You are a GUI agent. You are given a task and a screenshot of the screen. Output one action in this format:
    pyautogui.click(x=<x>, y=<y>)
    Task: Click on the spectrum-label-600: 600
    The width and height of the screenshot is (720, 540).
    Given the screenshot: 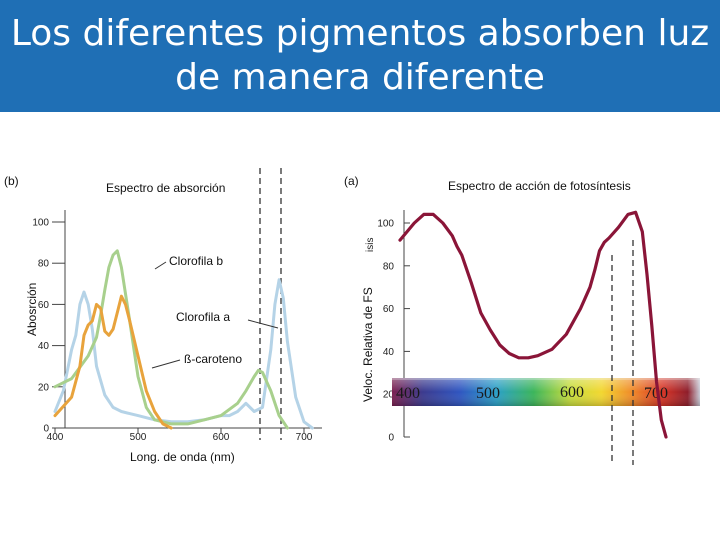 What is the action you would take?
    pyautogui.click(x=572, y=392)
    